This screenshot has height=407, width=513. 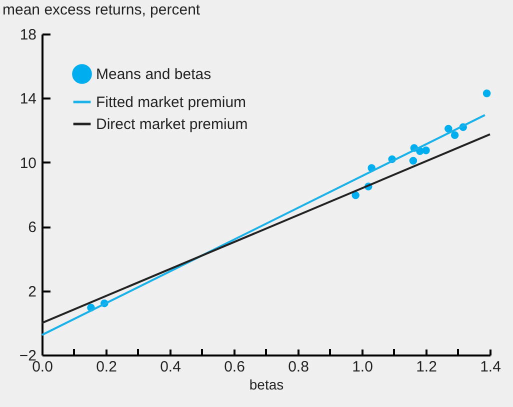 What do you see at coordinates (42, 367) in the screenshot?
I see `x-tick-label: 0.0` at bounding box center [42, 367].